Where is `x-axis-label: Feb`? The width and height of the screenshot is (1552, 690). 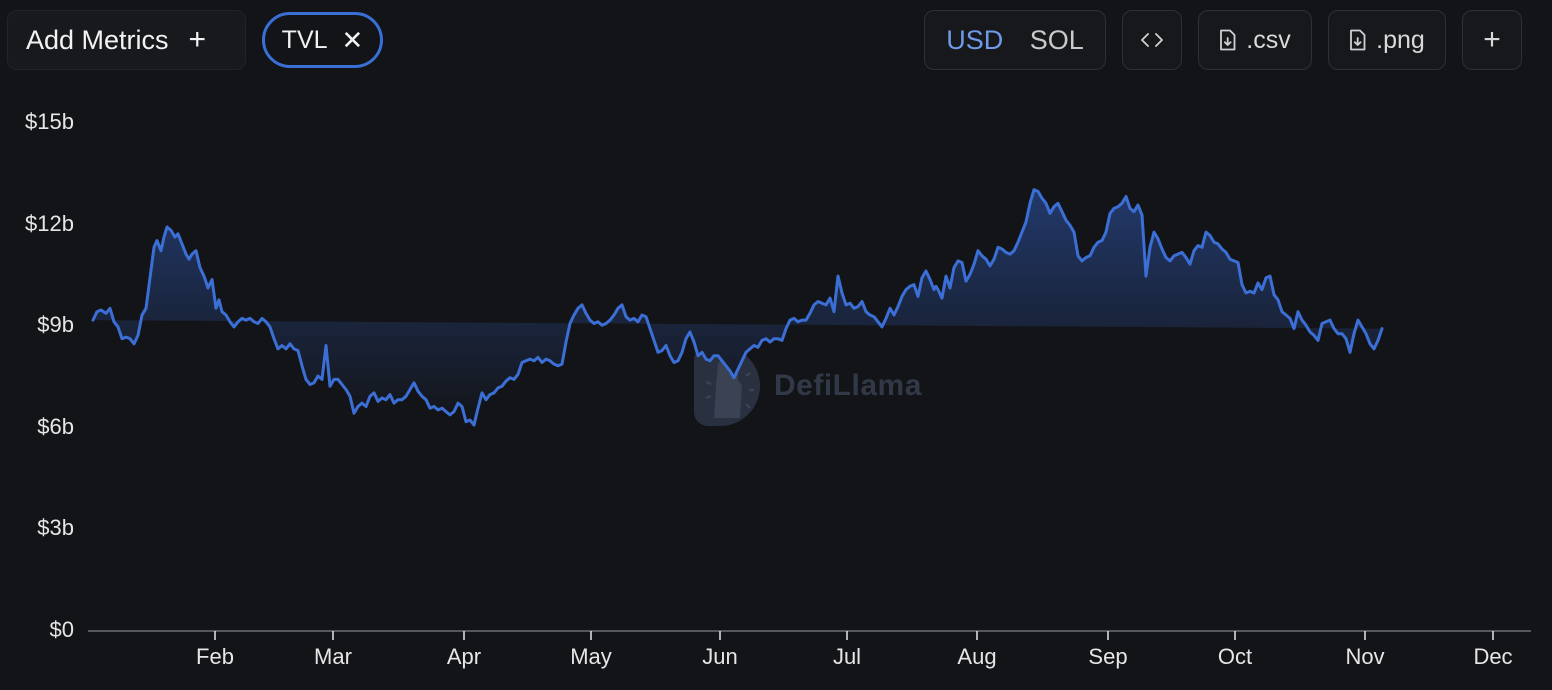 x-axis-label: Feb is located at coordinates (215, 656).